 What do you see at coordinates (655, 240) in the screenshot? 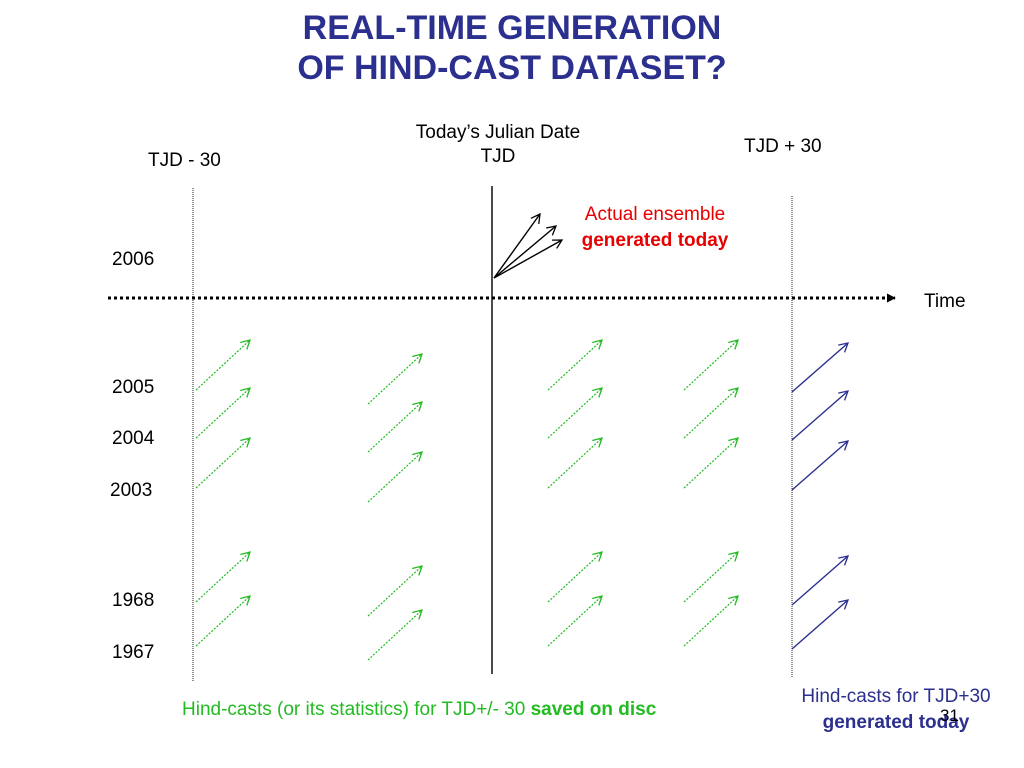
I see `actual-ensemble-line-2: generated today` at bounding box center [655, 240].